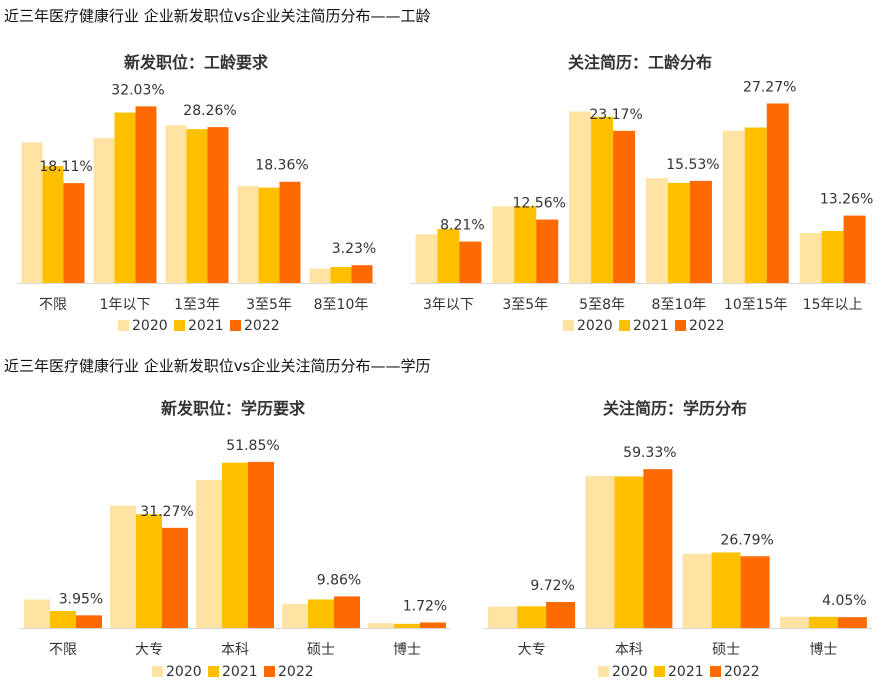 This screenshot has width=887, height=687. What do you see at coordinates (675, 408) in the screenshot?
I see `edu-resumes-title: 关注简历：学历分布` at bounding box center [675, 408].